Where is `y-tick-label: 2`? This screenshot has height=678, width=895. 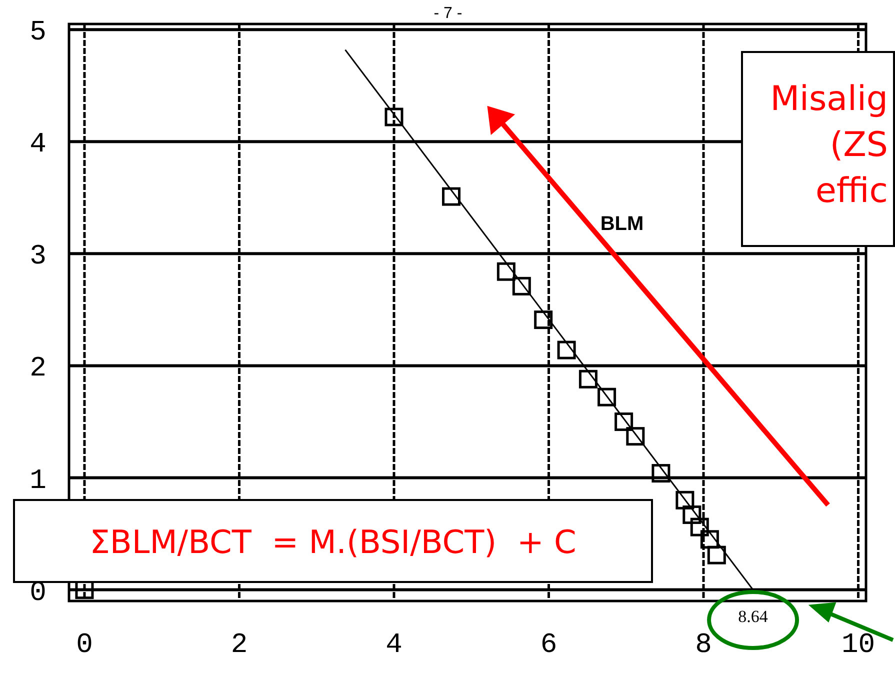
y-tick-label: 2 is located at coordinates (38, 369).